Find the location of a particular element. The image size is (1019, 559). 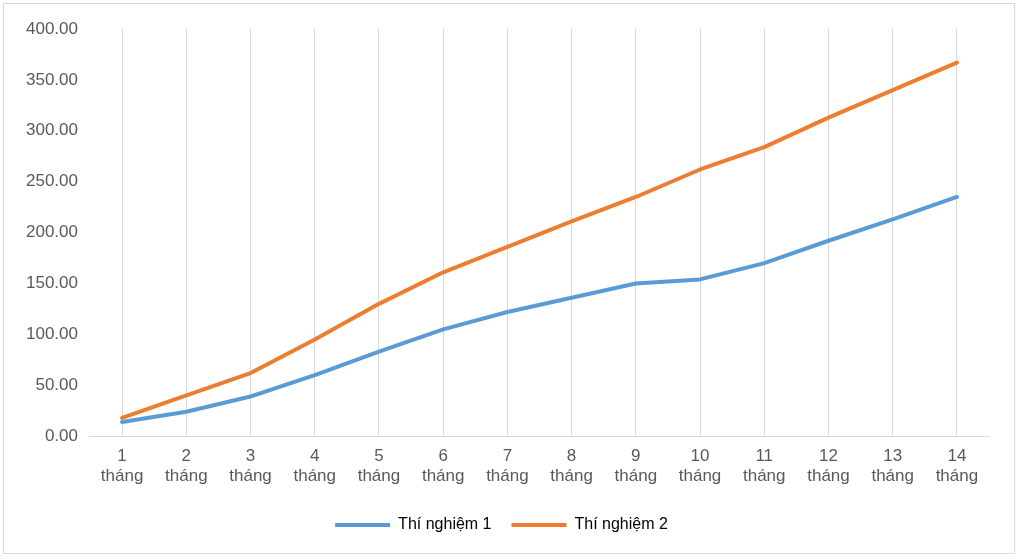

x-tick-label: 1 tháng is located at coordinates (122, 466).